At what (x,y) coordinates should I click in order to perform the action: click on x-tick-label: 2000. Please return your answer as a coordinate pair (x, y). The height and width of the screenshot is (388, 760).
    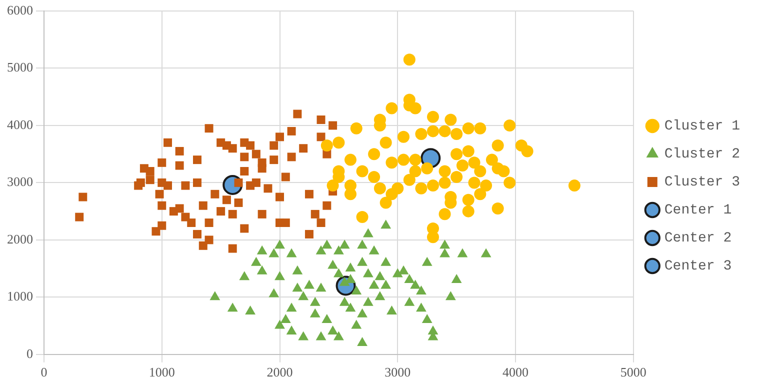
    Looking at the image, I should click on (279, 372).